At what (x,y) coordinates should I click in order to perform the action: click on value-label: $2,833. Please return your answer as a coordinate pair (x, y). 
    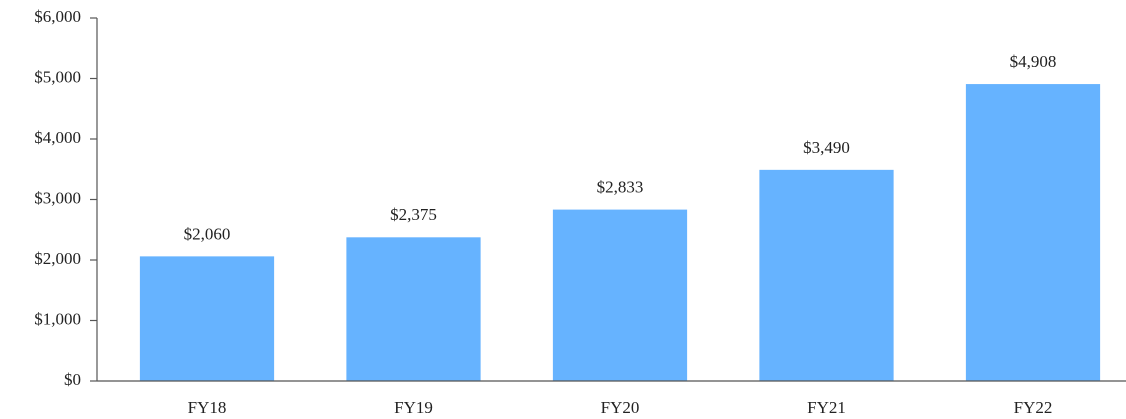
    Looking at the image, I should click on (620, 187).